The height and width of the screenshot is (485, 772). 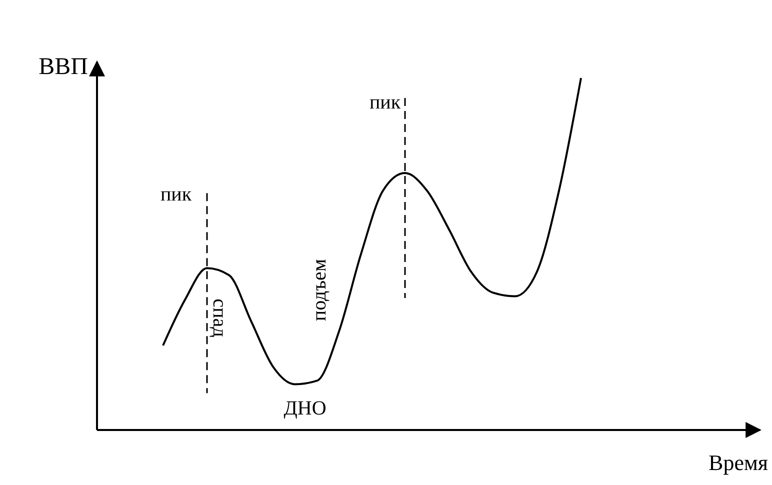 I want to click on annotation: подъем, so click(x=319, y=290).